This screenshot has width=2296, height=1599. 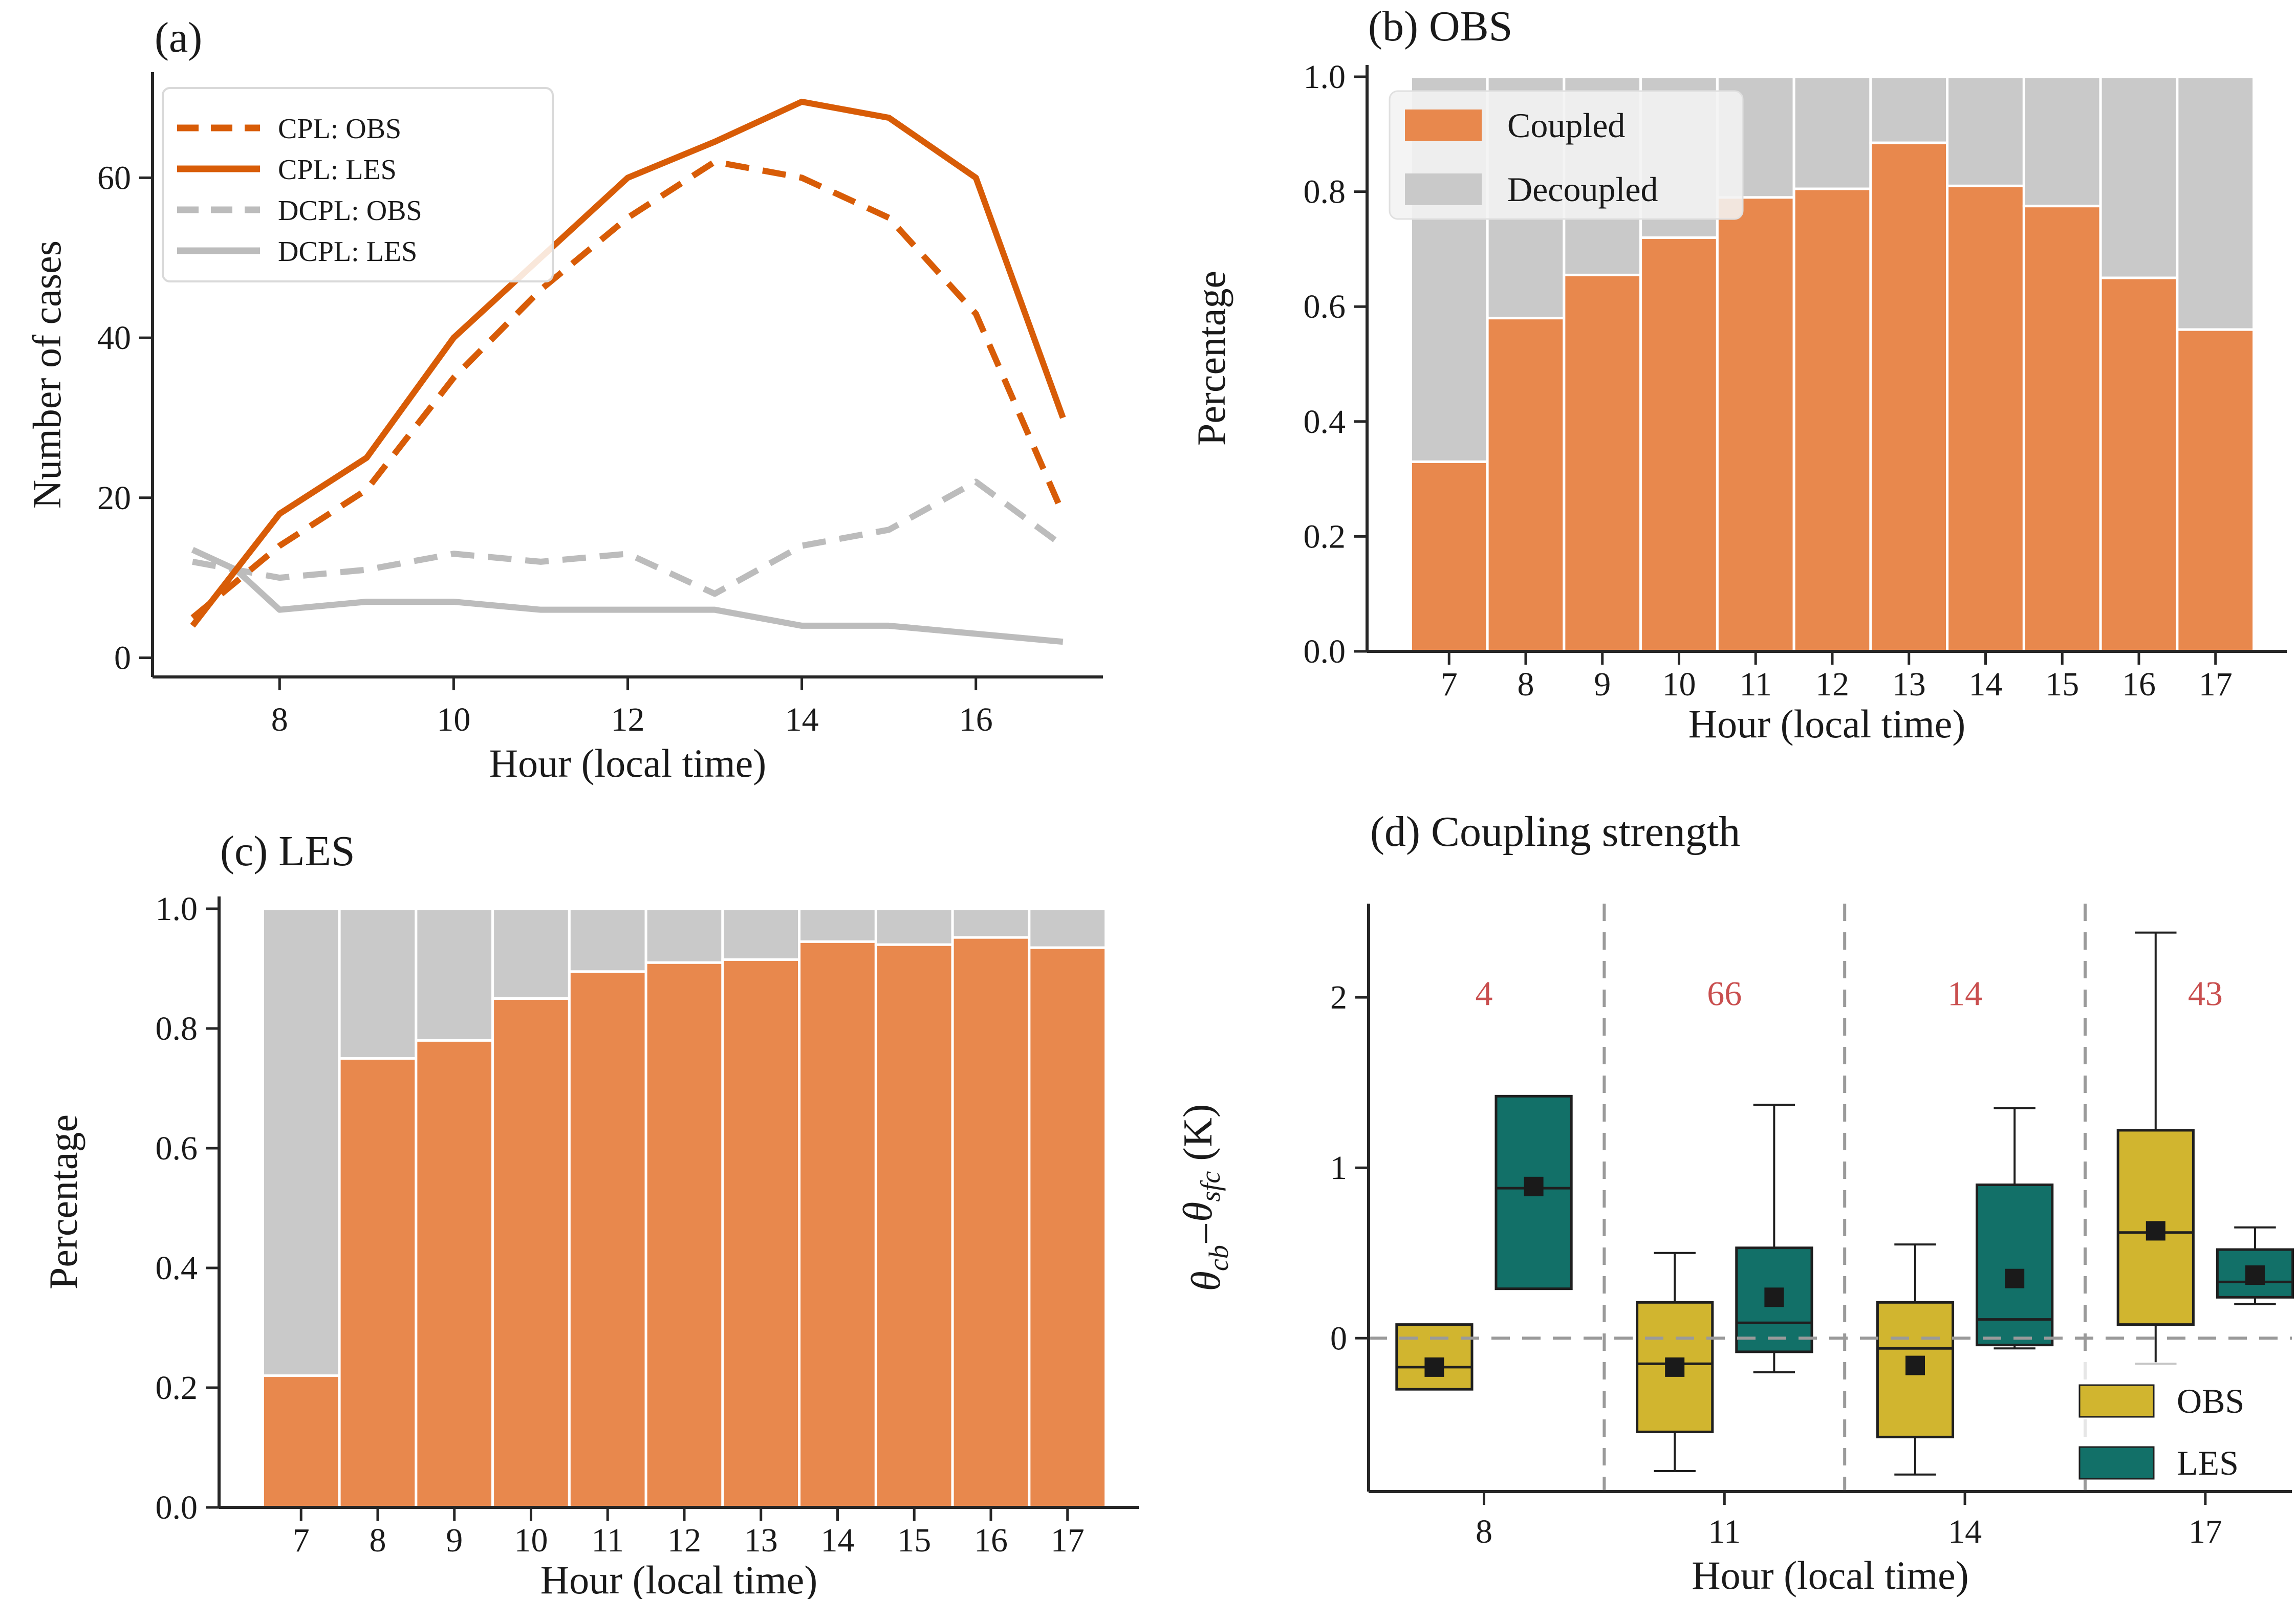 I want to click on y-tick-label: 1.0, so click(x=177, y=909).